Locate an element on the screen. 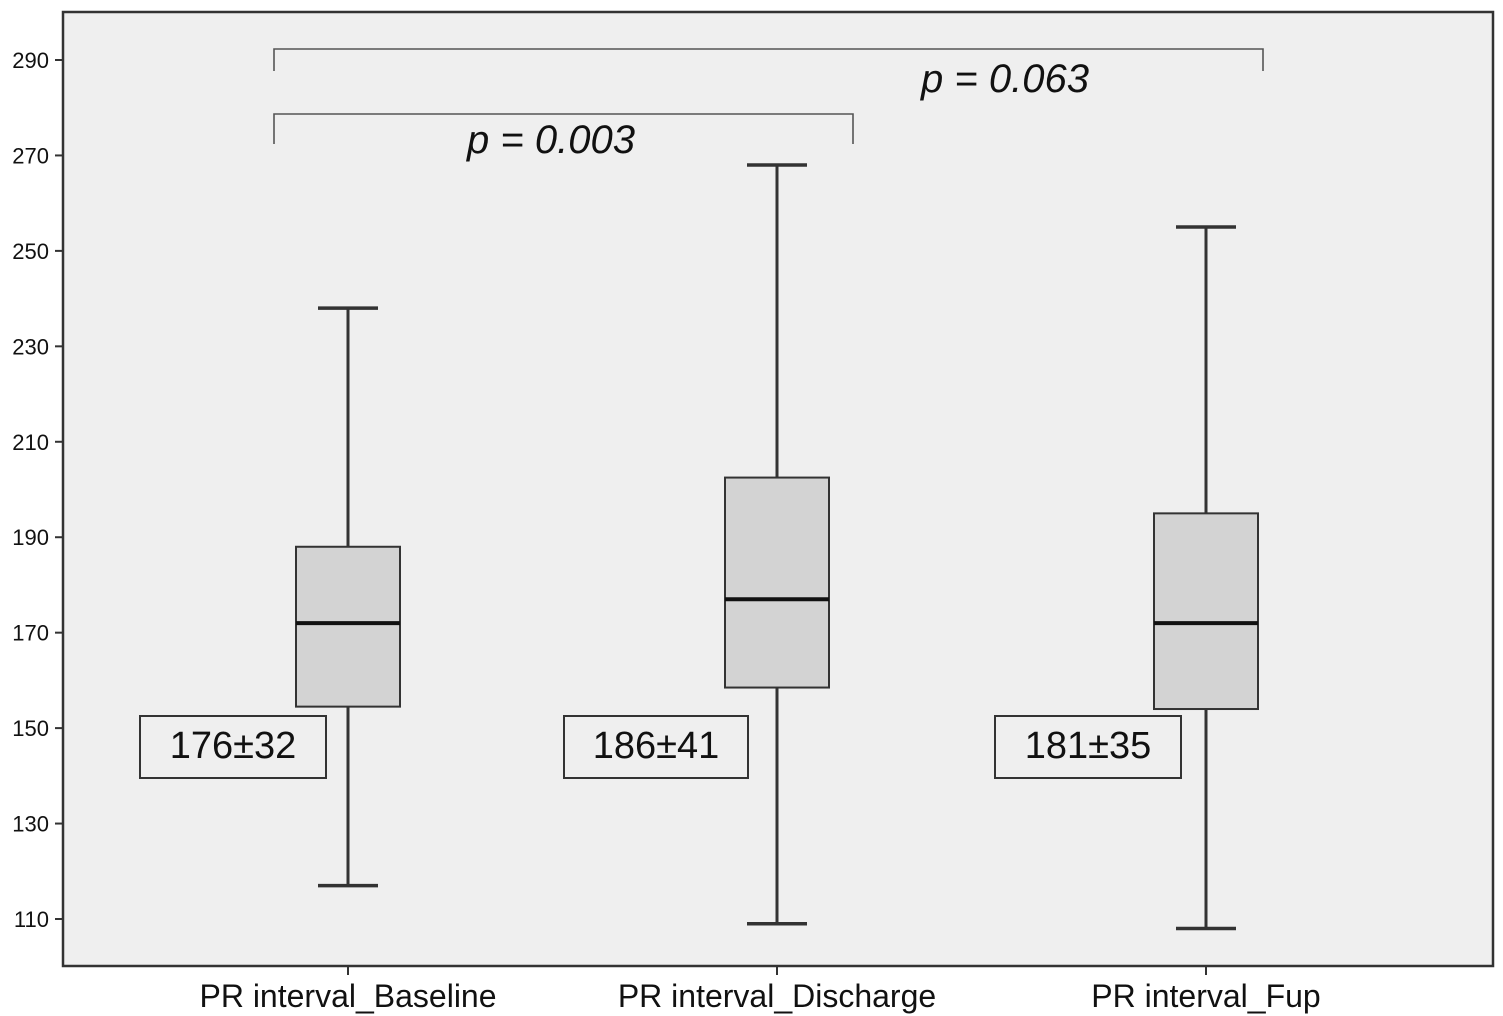  significance-brackets: p = 0.003 p = 0.063 is located at coordinates (768, 105).